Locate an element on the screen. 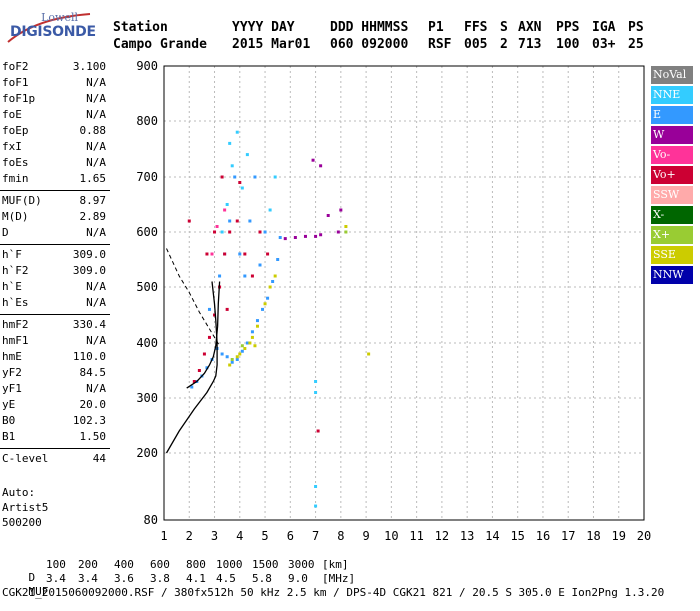 This screenshot has height=611, width=700. param-value: 84.5 is located at coordinates (93, 372).